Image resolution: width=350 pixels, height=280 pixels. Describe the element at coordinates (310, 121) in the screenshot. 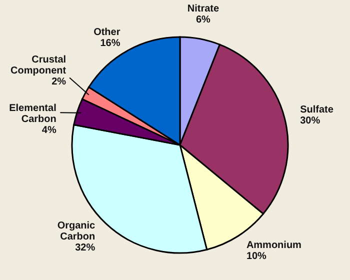

I see `data-label: 30%` at that location.